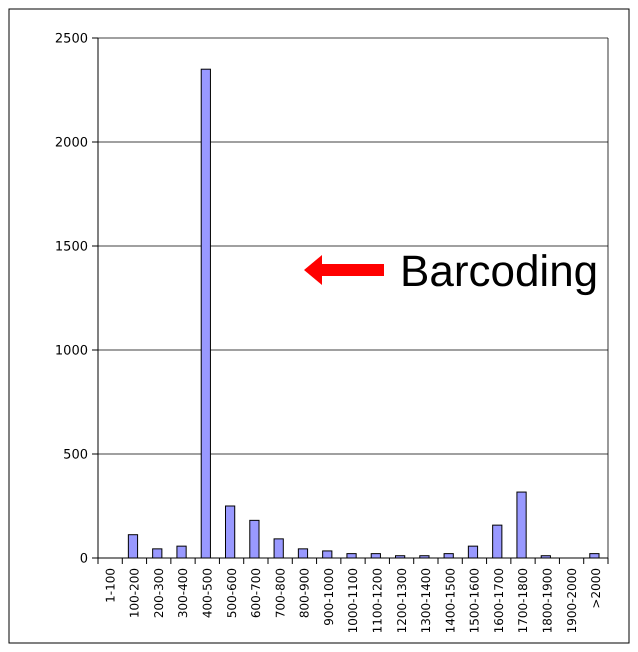 Image resolution: width=638 pixels, height=652 pixels. I want to click on y-tick-label: 500, so click(75, 455).